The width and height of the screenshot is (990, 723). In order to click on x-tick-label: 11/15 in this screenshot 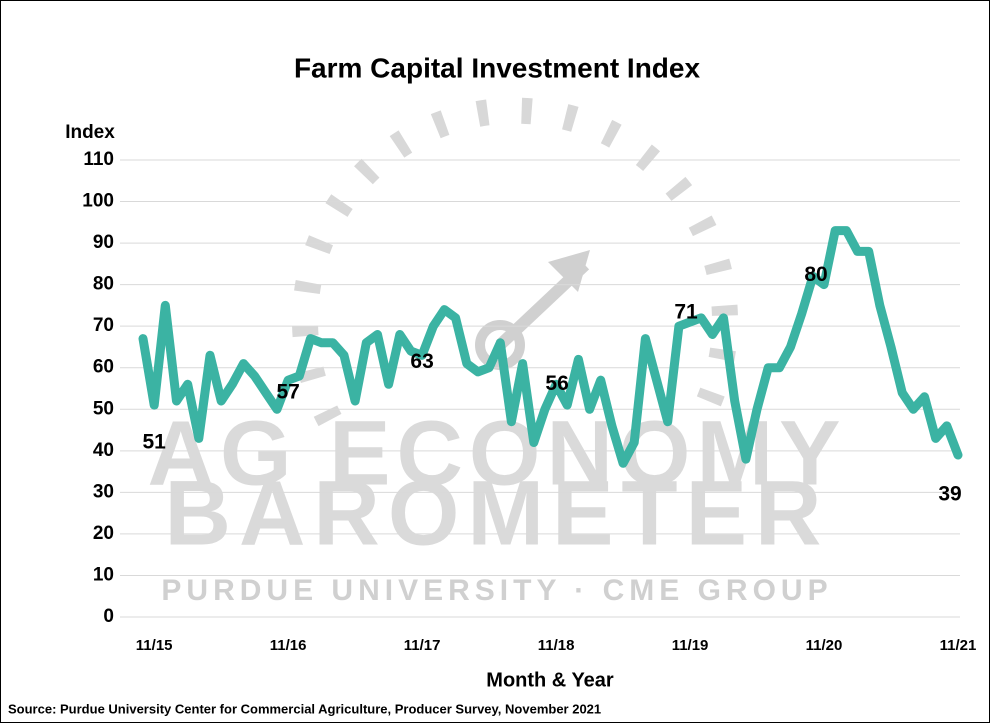, I will do `click(154, 645)`.